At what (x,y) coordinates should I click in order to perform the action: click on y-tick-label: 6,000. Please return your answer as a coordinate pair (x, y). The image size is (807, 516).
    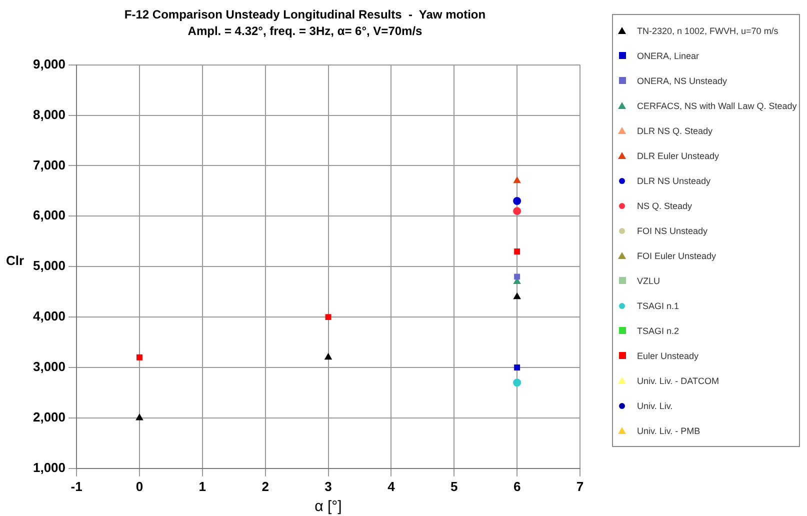
    Looking at the image, I should click on (49, 215).